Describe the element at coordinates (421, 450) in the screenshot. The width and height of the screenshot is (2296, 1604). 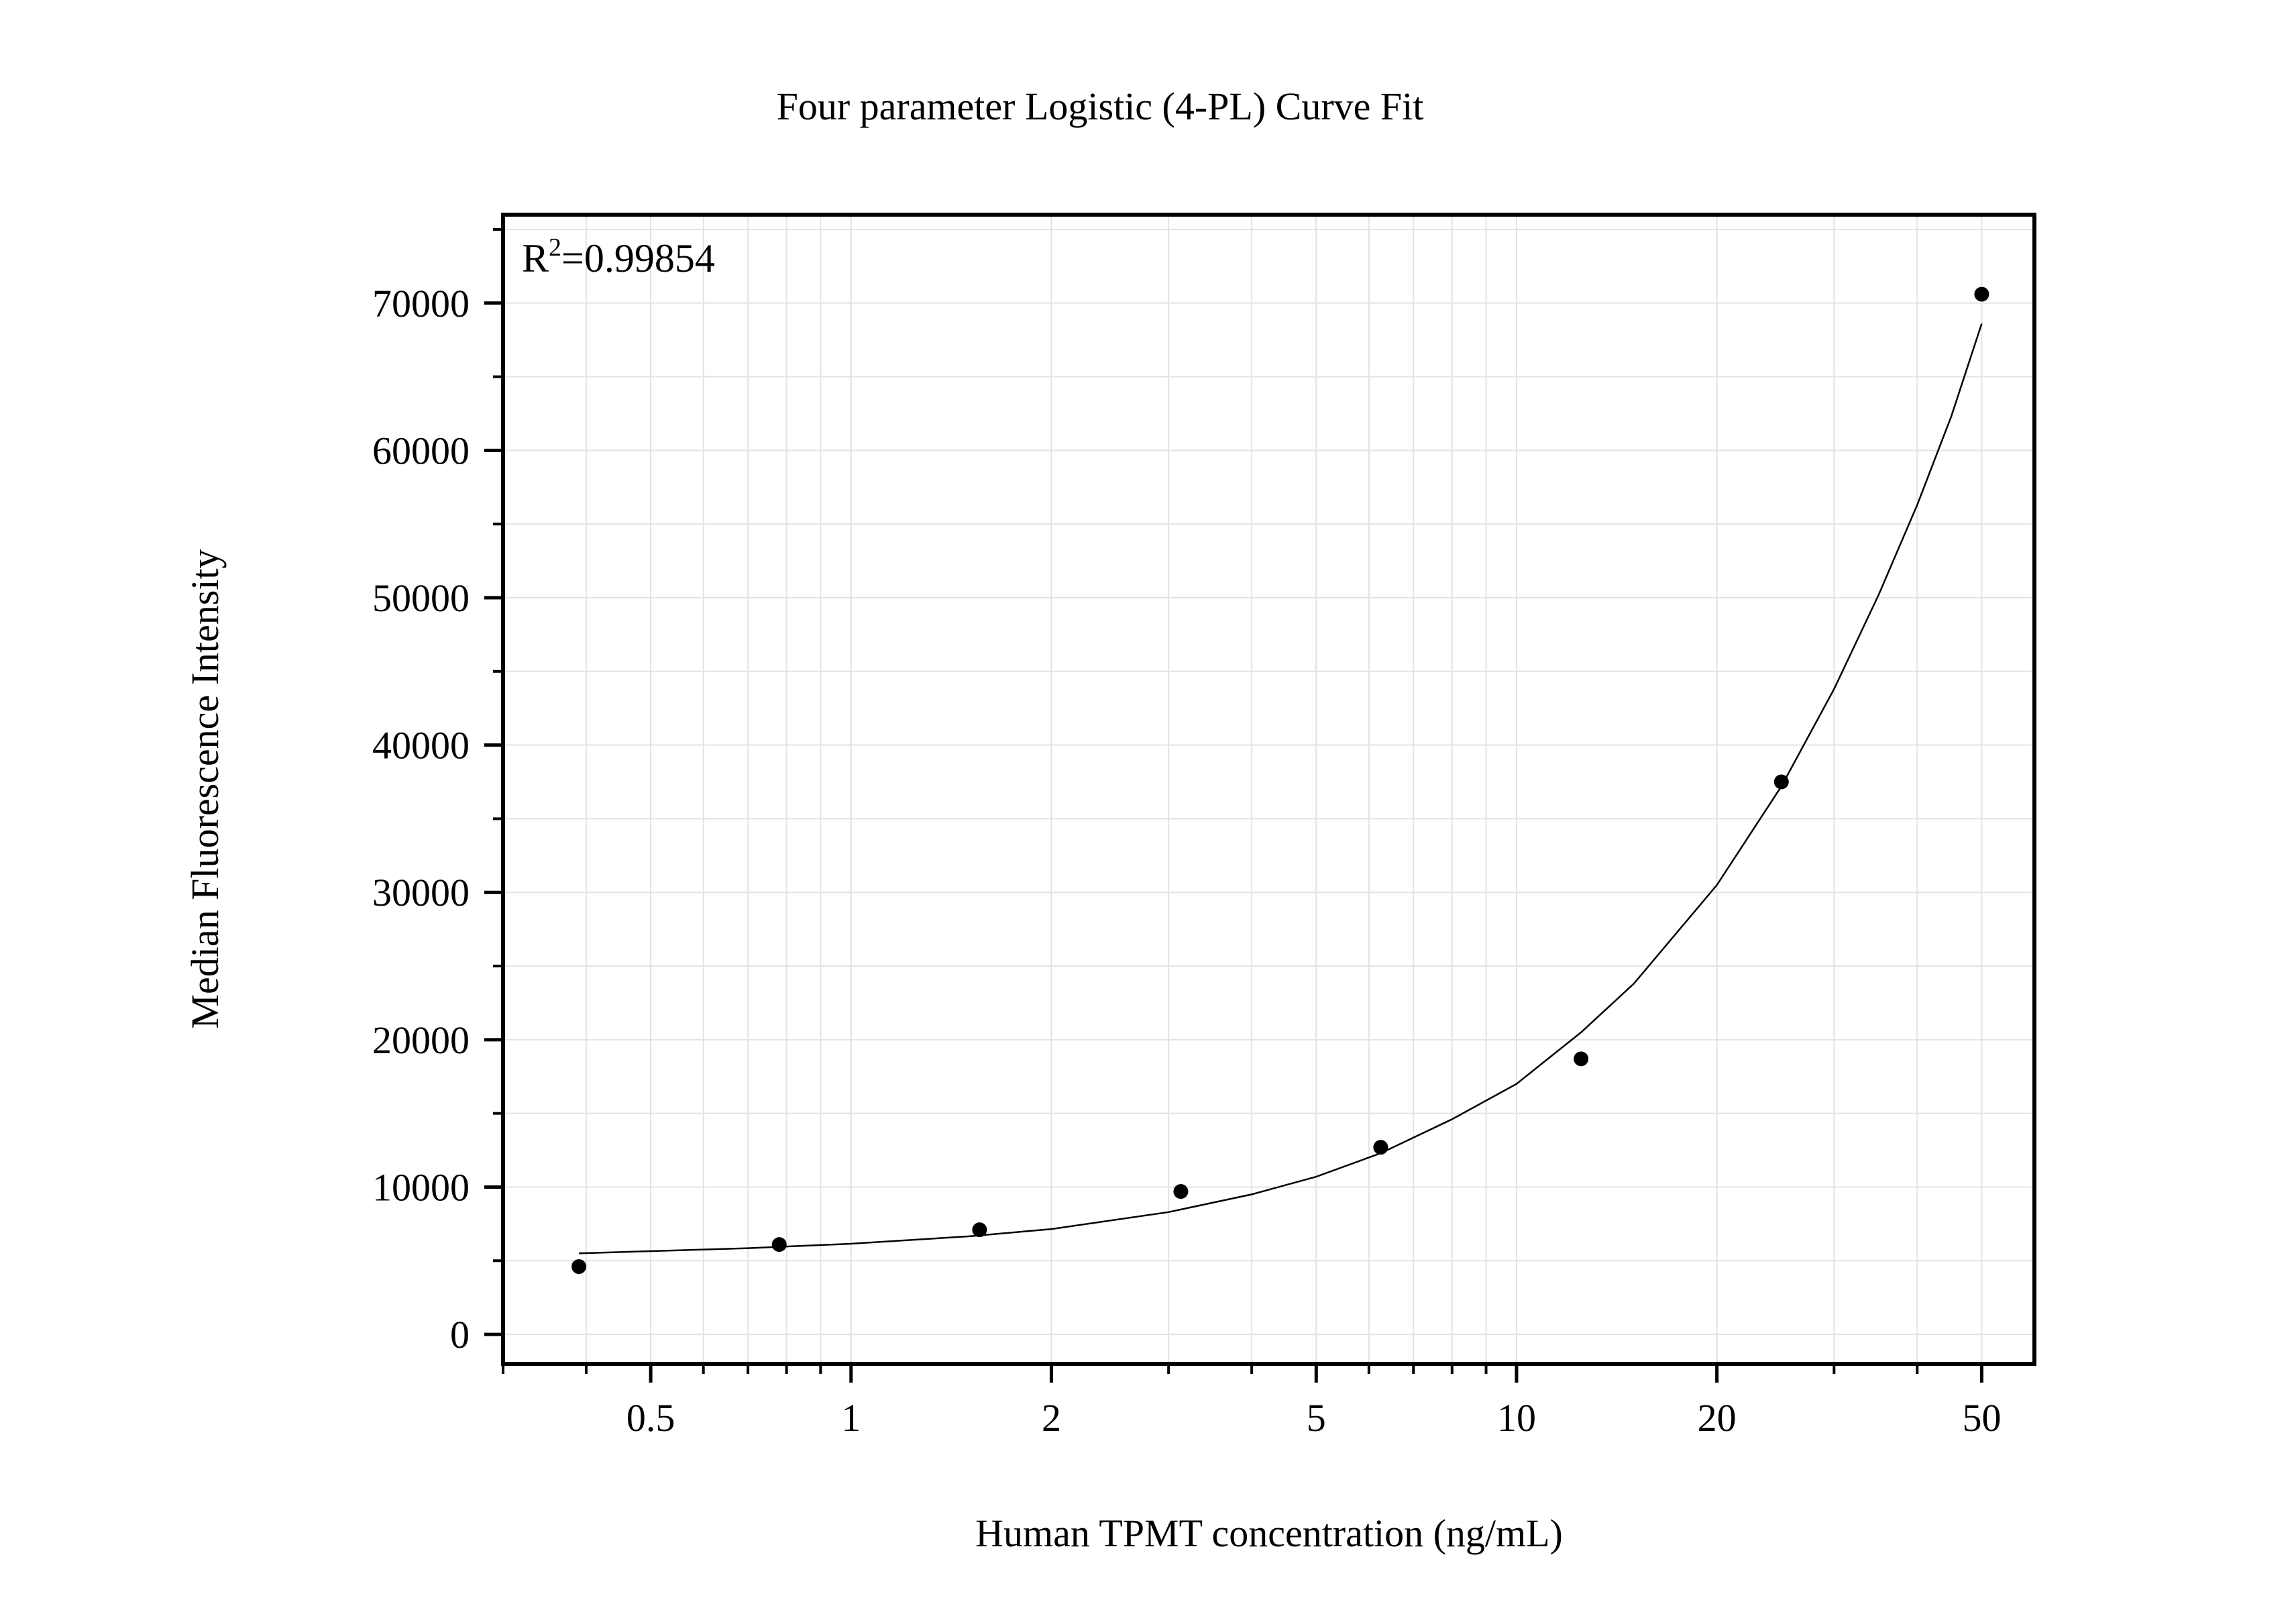
I see `y-tick-label: 60000` at that location.